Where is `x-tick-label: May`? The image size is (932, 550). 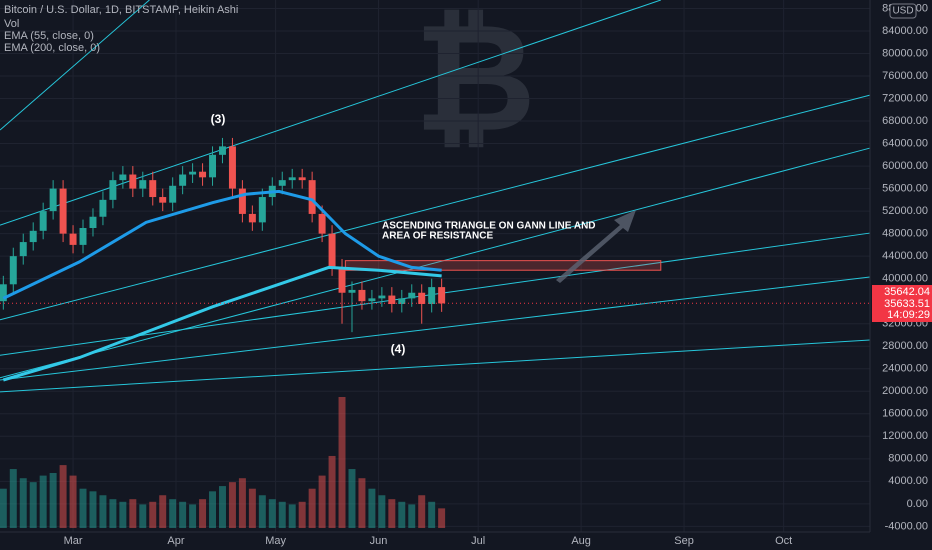
x-tick-label: May is located at coordinates (275, 541).